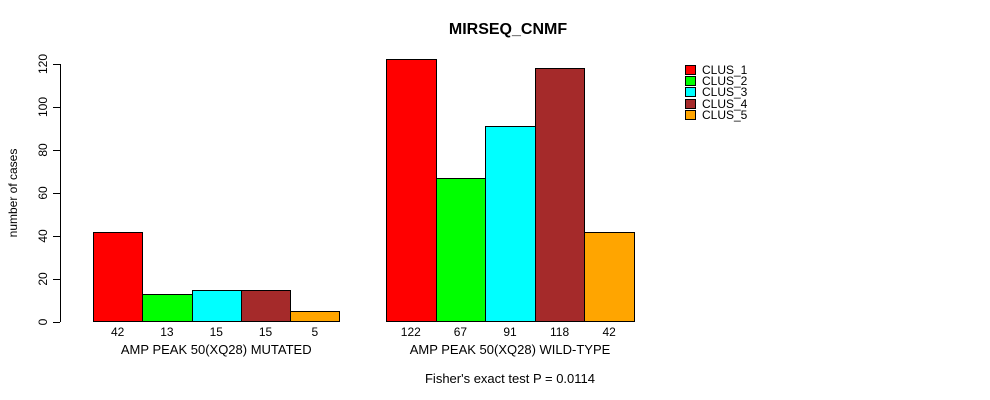 The width and height of the screenshot is (990, 400). What do you see at coordinates (508, 29) in the screenshot?
I see `chart-title: MIRSEQ_CNMF` at bounding box center [508, 29].